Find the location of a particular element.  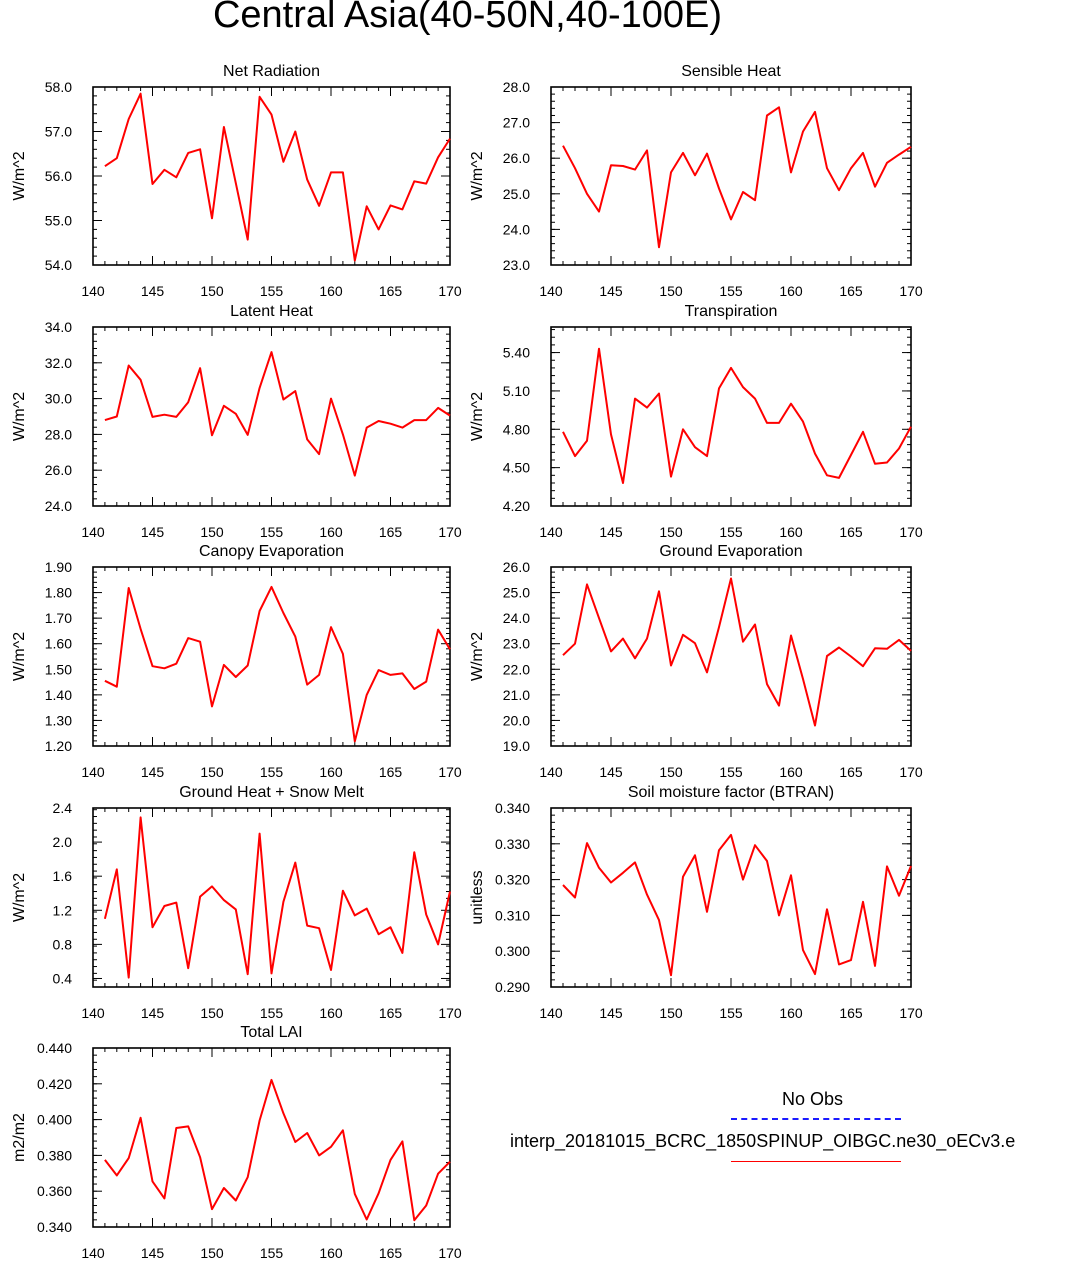

y-tick-label: 4.20 is located at coordinates (516, 506).